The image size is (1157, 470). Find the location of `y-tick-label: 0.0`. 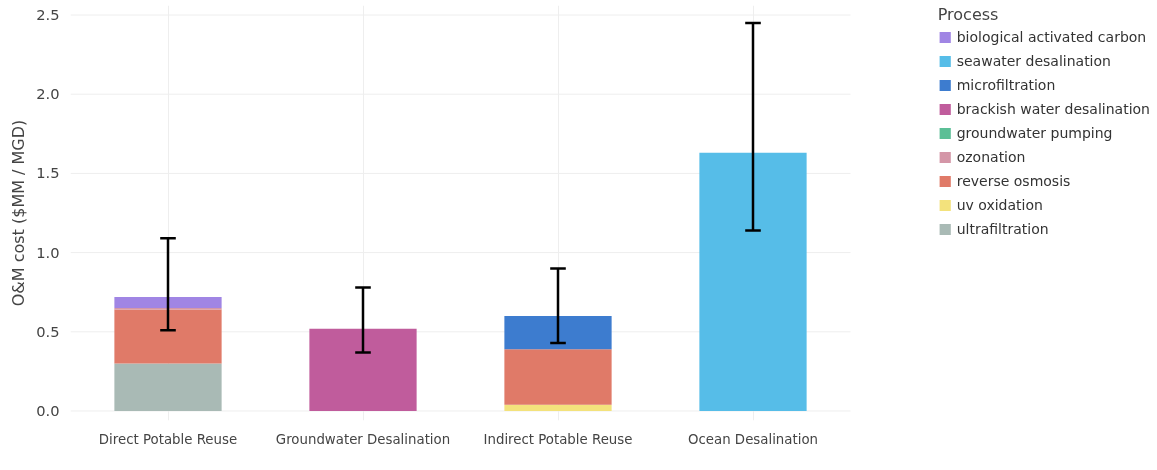

y-tick-label: 0.0 is located at coordinates (48, 410).